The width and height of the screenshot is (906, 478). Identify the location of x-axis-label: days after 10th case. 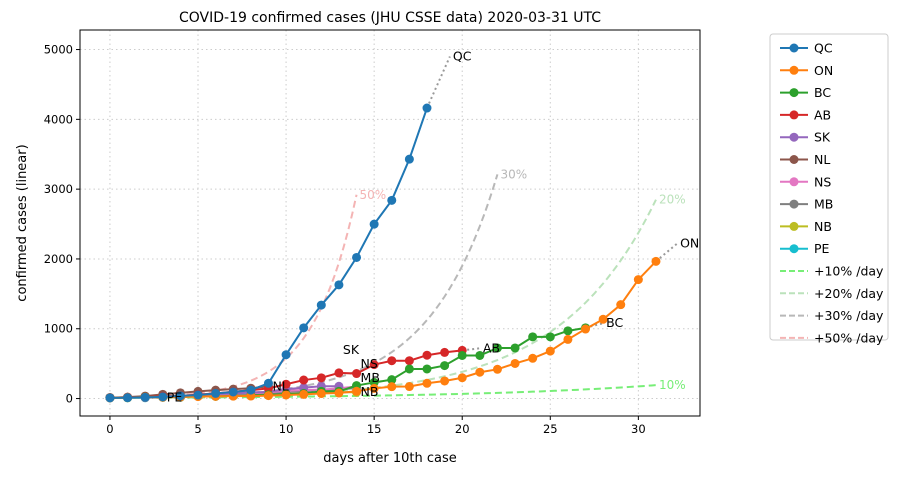
(390, 458).